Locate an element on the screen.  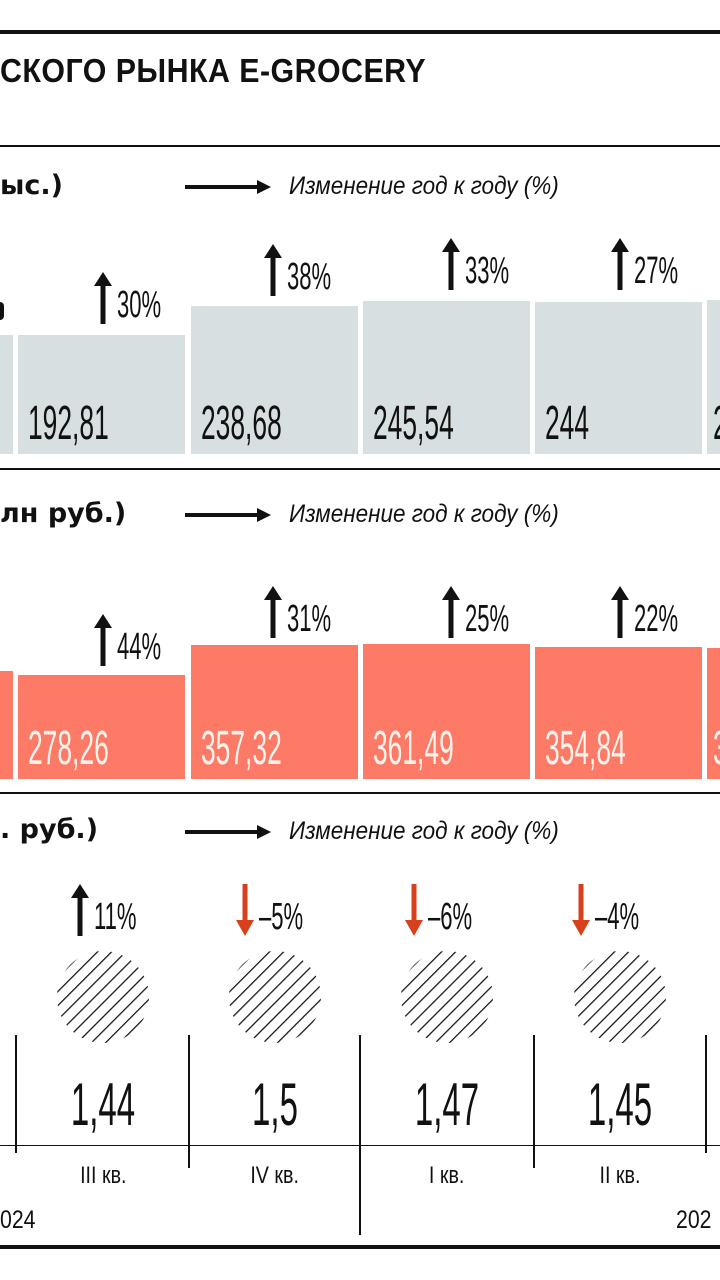
orders-change-4: 27% is located at coordinates (660, 264).